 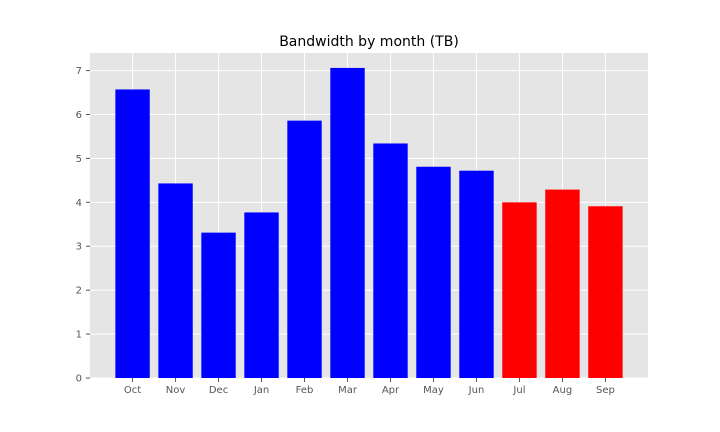 What do you see at coordinates (305, 390) in the screenshot?
I see `x-tick-label: Feb` at bounding box center [305, 390].